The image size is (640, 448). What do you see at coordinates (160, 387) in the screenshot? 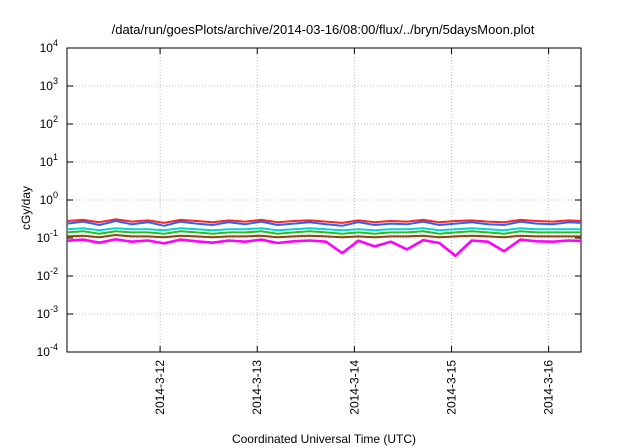
I see `x-tick-label: 2014-3-12` at bounding box center [160, 387].